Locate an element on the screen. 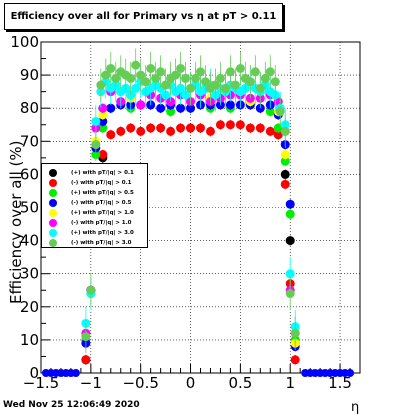 The image size is (400, 414). legend-label: (+) with pT/|q| > 0.1 is located at coordinates (102, 173).